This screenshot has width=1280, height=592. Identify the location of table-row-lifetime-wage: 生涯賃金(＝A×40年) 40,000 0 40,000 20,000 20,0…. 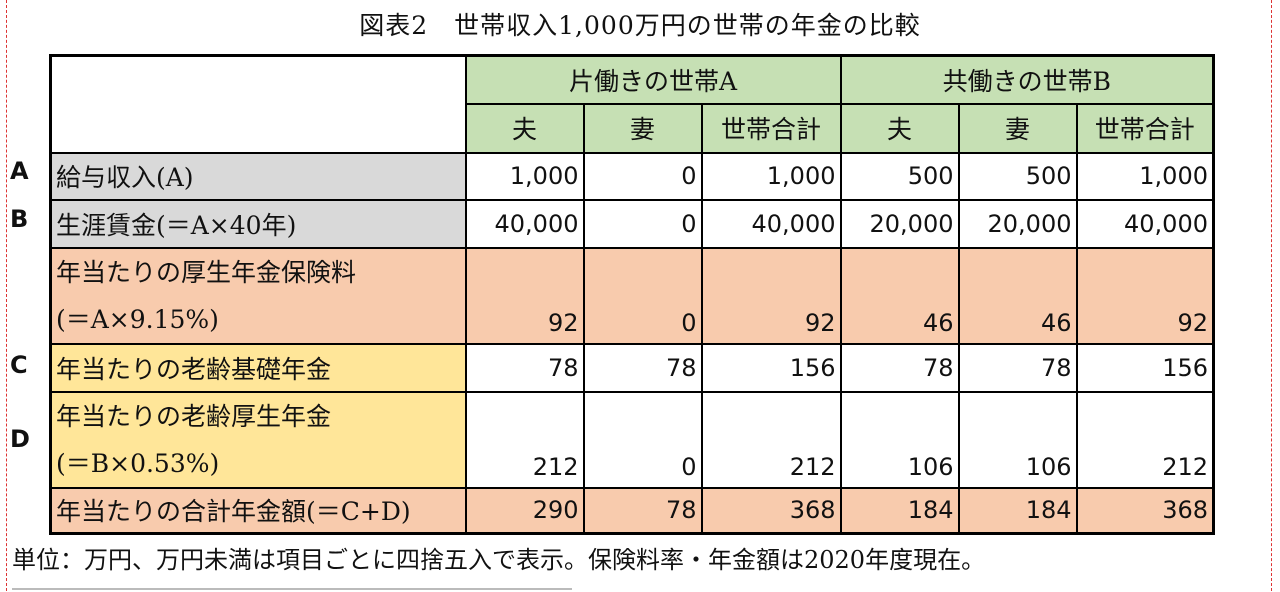
(632, 223).